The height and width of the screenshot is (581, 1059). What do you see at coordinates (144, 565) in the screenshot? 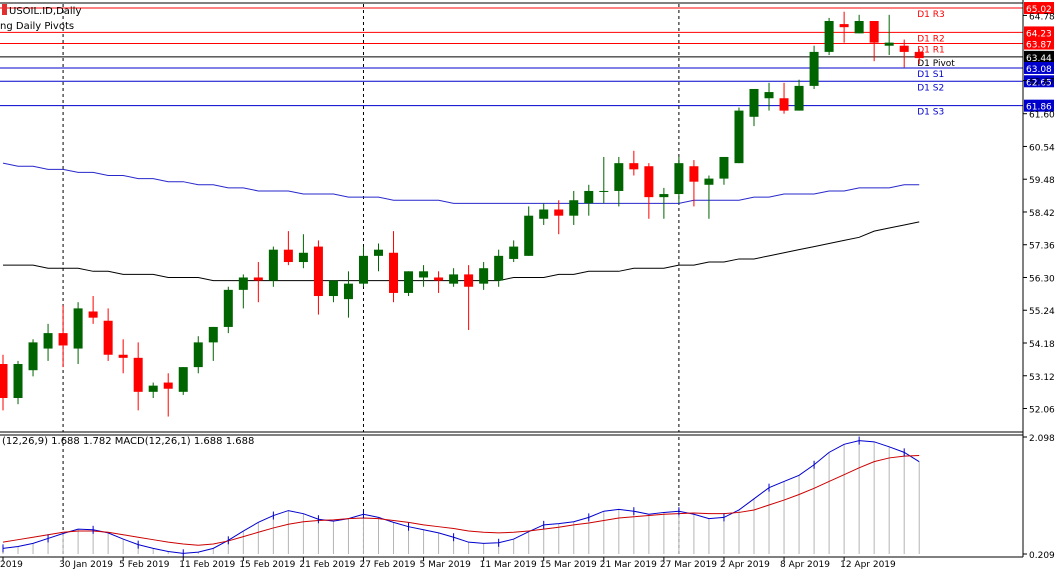
I see `date-label: 5 Feb 2019` at bounding box center [144, 565].